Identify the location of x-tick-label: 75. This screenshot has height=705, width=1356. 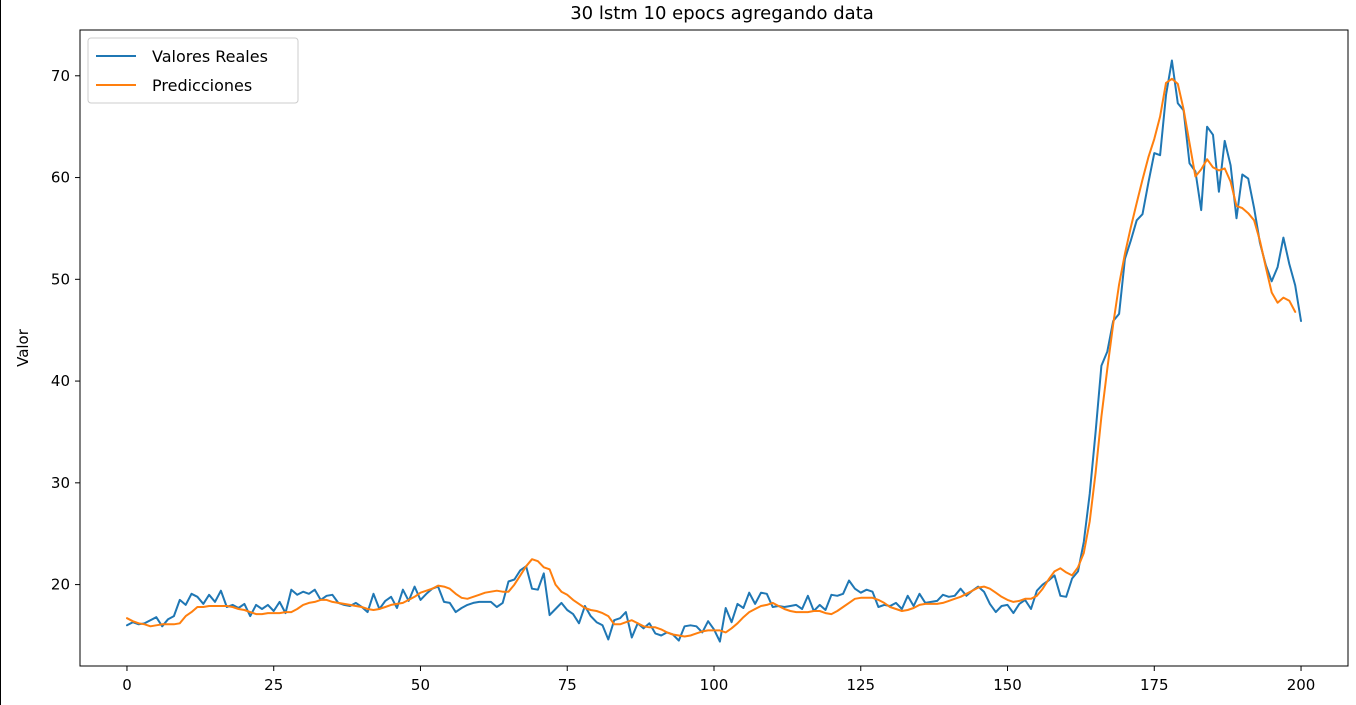
(567, 685).